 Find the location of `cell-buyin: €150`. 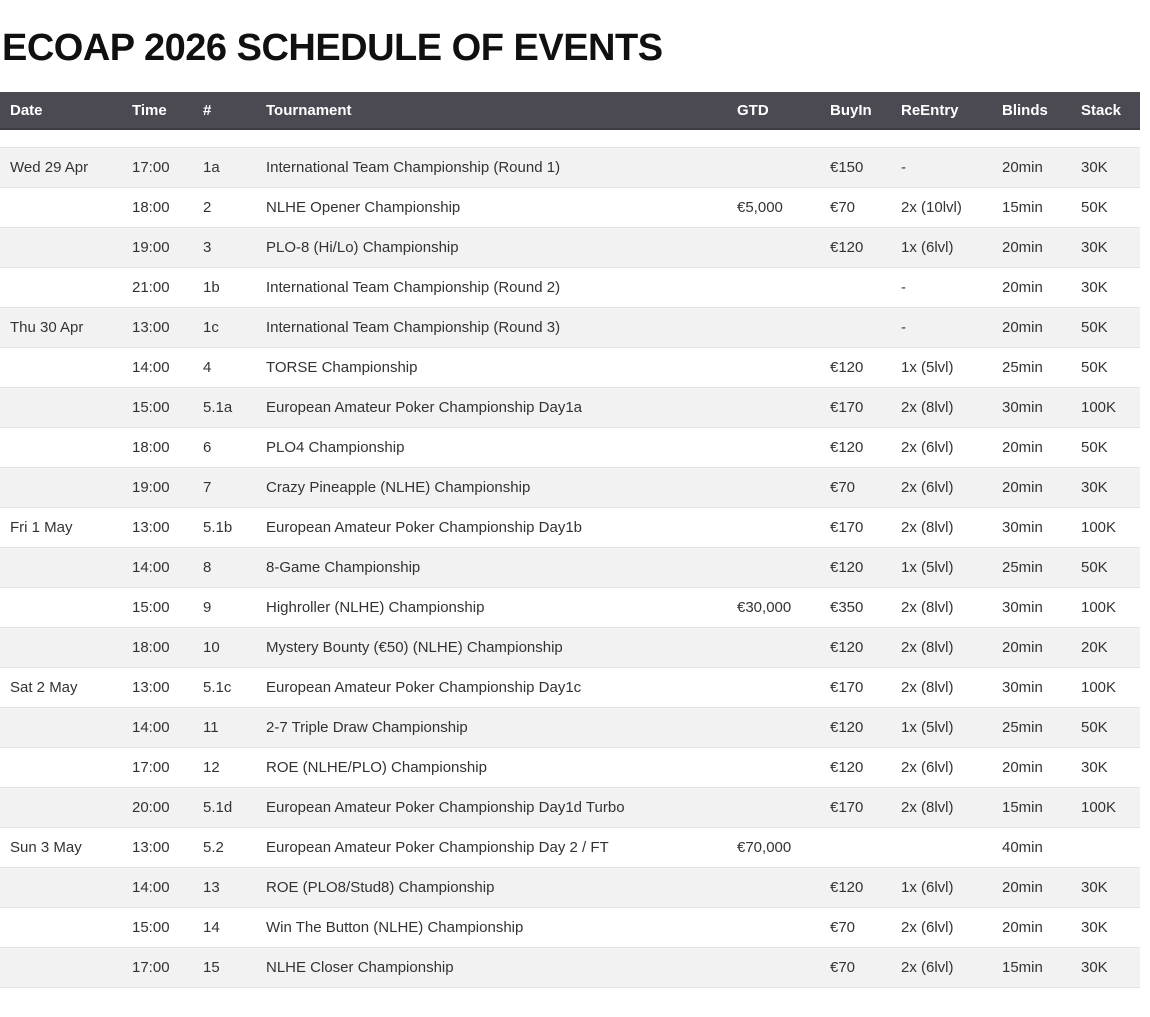

cell-buyin: €150 is located at coordinates (855, 167).